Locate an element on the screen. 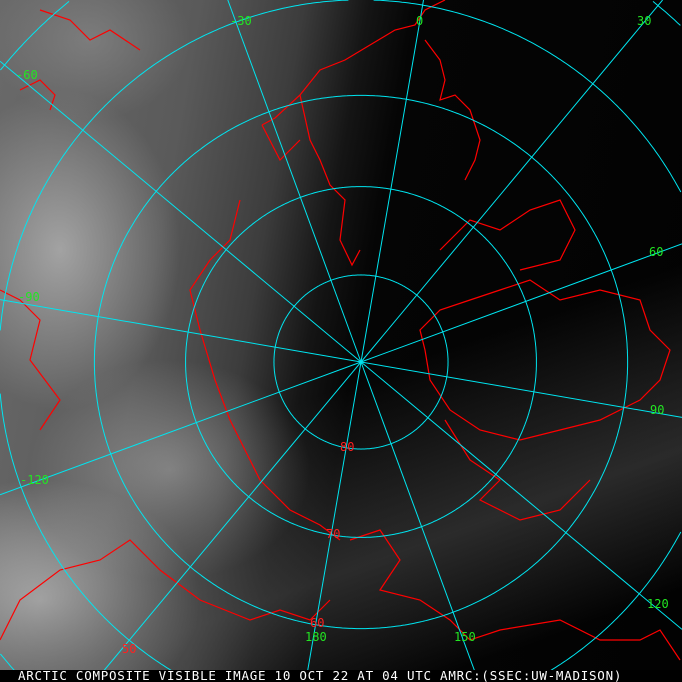 The width and height of the screenshot is (682, 682). longitude-label: 60 is located at coordinates (656, 252).